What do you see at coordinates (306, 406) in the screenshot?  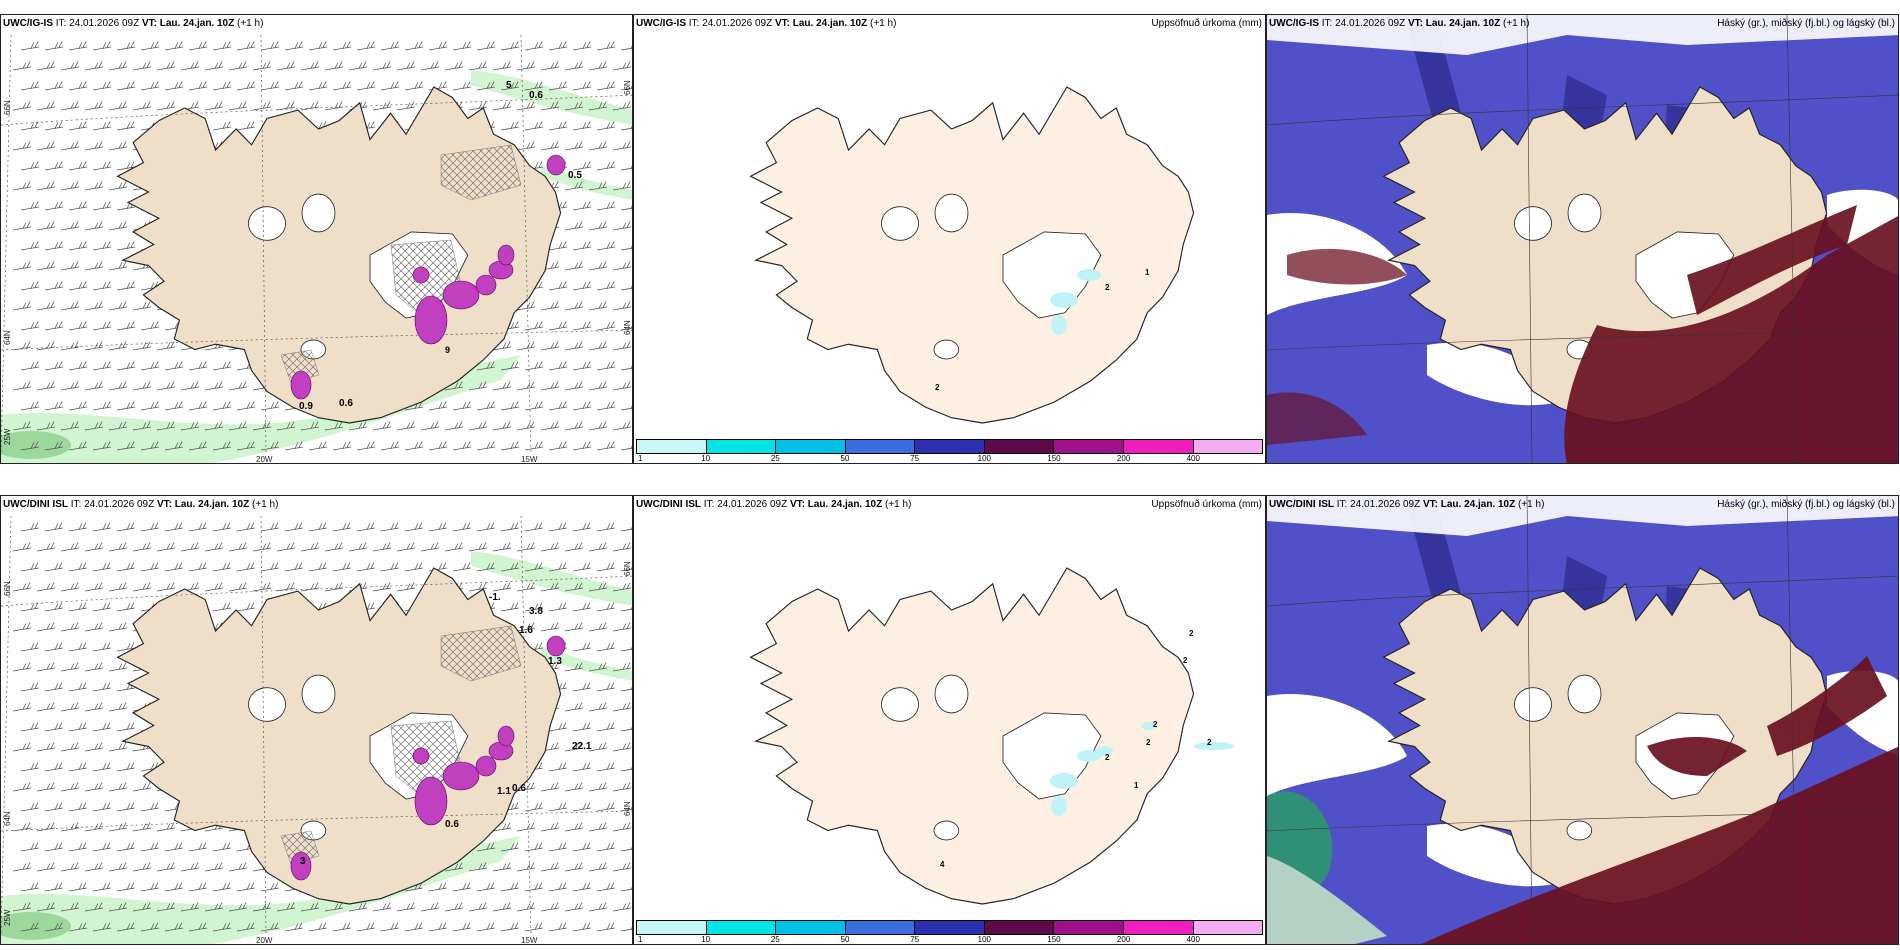 I see `precip-label: 0.9` at bounding box center [306, 406].